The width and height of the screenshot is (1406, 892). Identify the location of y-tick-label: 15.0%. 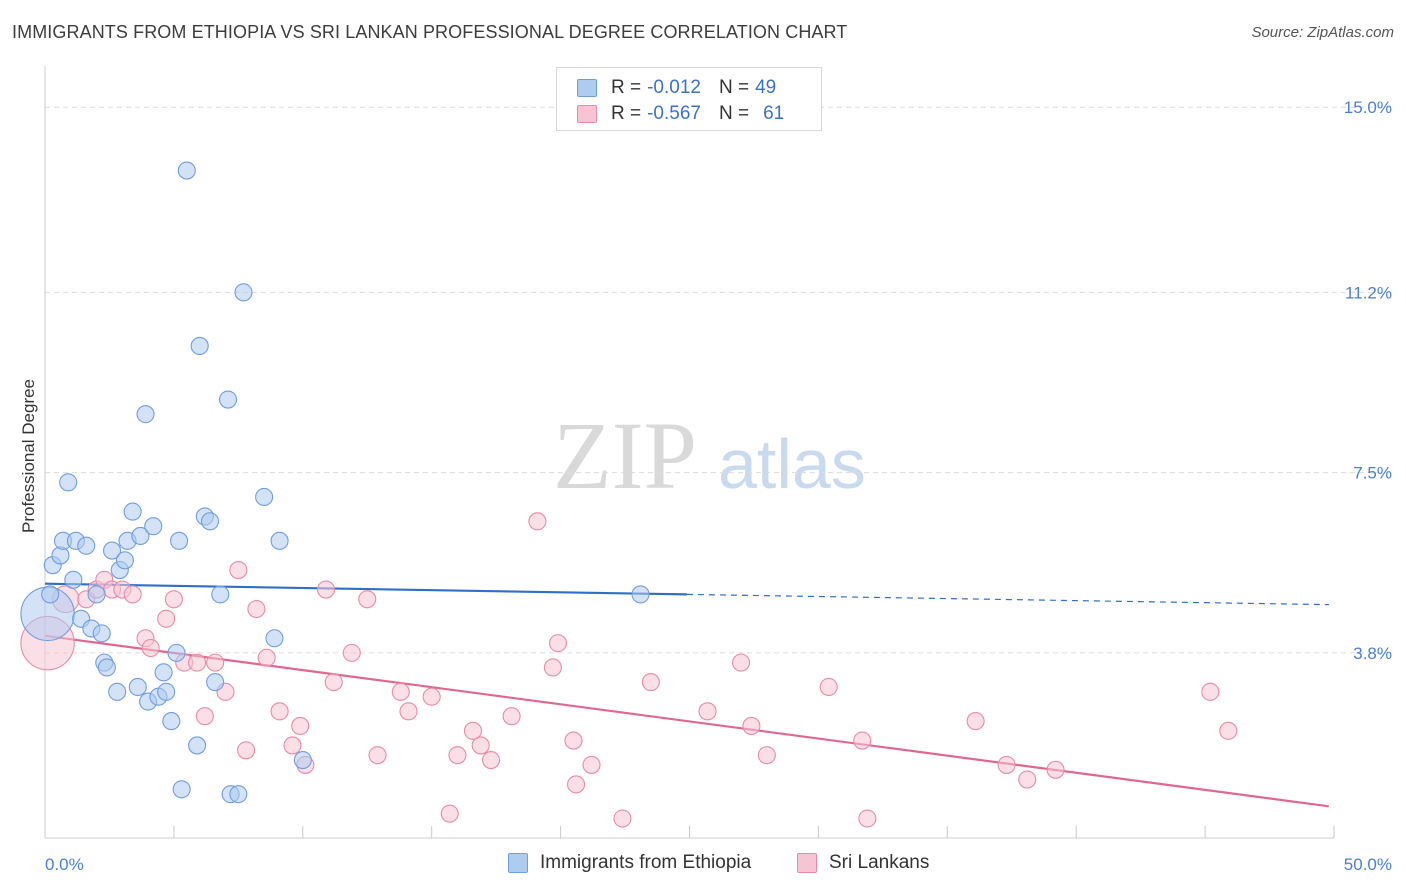
(1368, 107).